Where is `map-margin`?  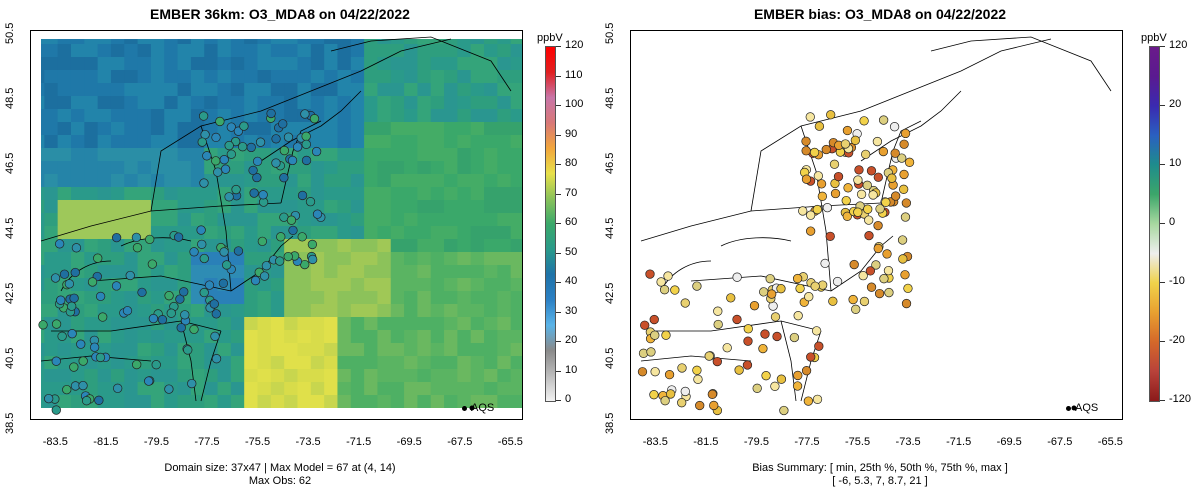 map-margin is located at coordinates (36, 225).